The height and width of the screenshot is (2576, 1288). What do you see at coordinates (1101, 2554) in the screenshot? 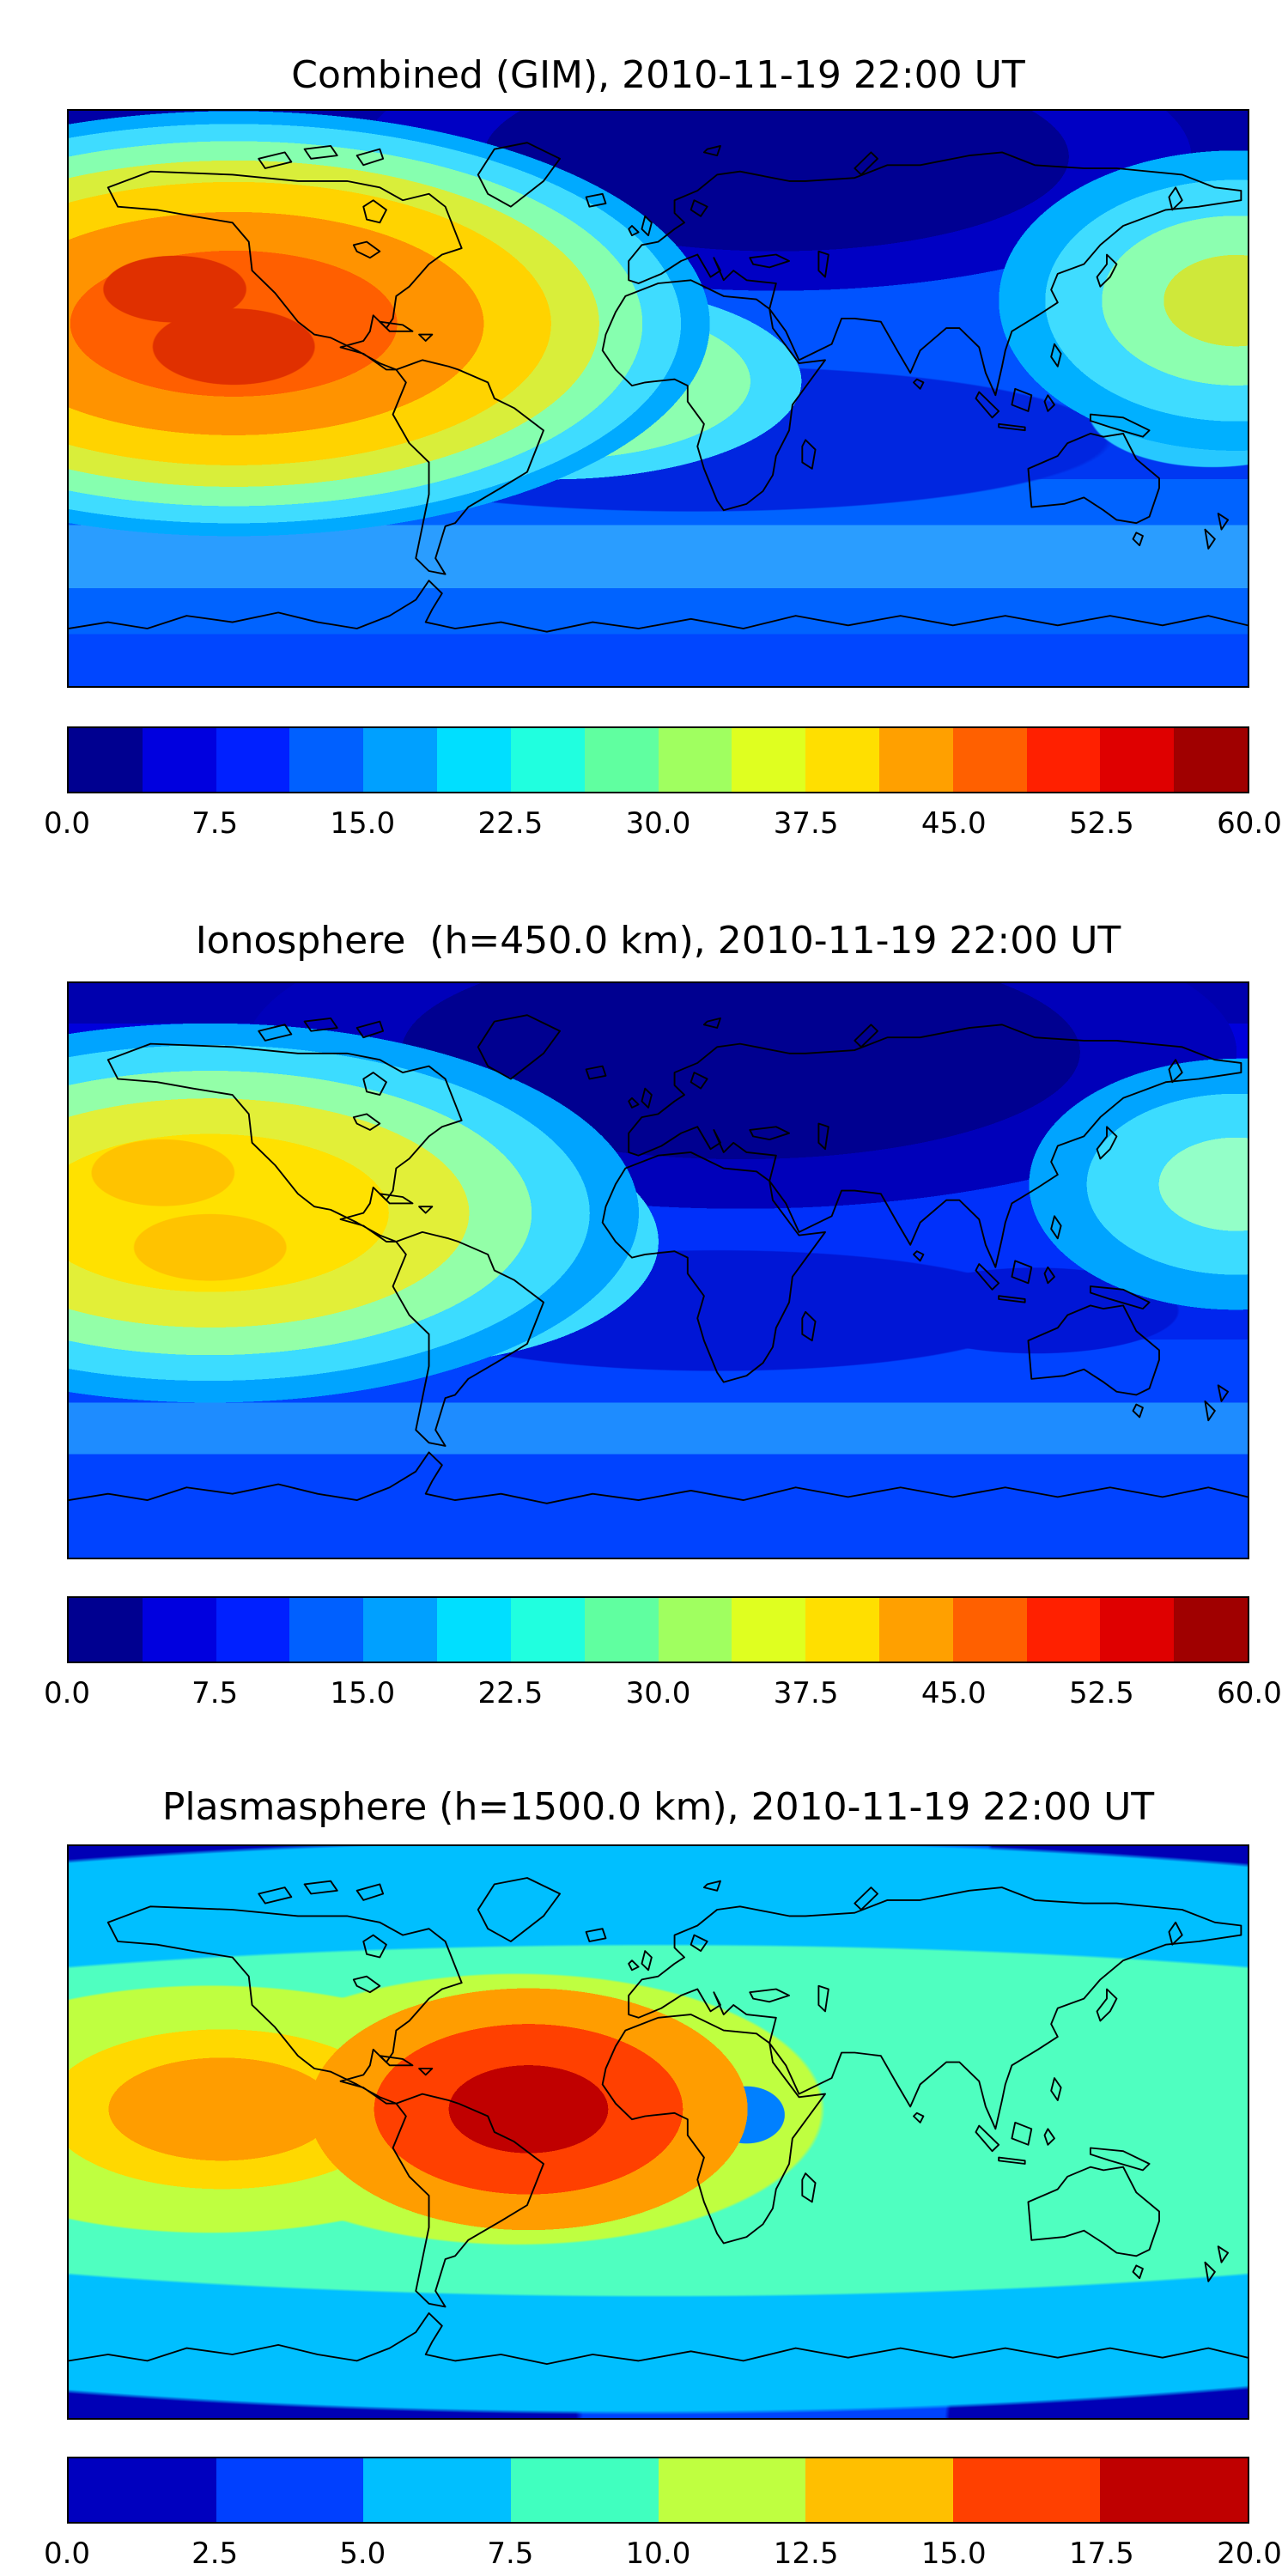
I see `tick-label: 17.5` at bounding box center [1101, 2554].